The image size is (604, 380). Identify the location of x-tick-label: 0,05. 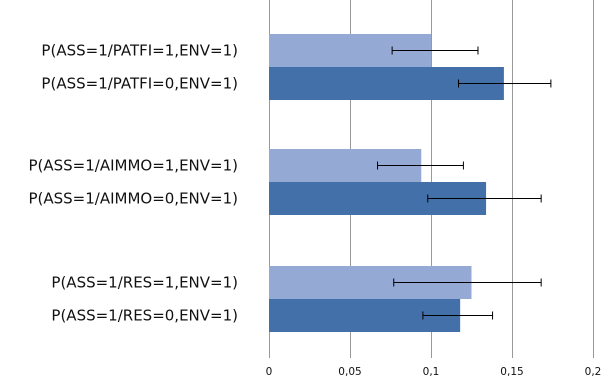
(349, 372).